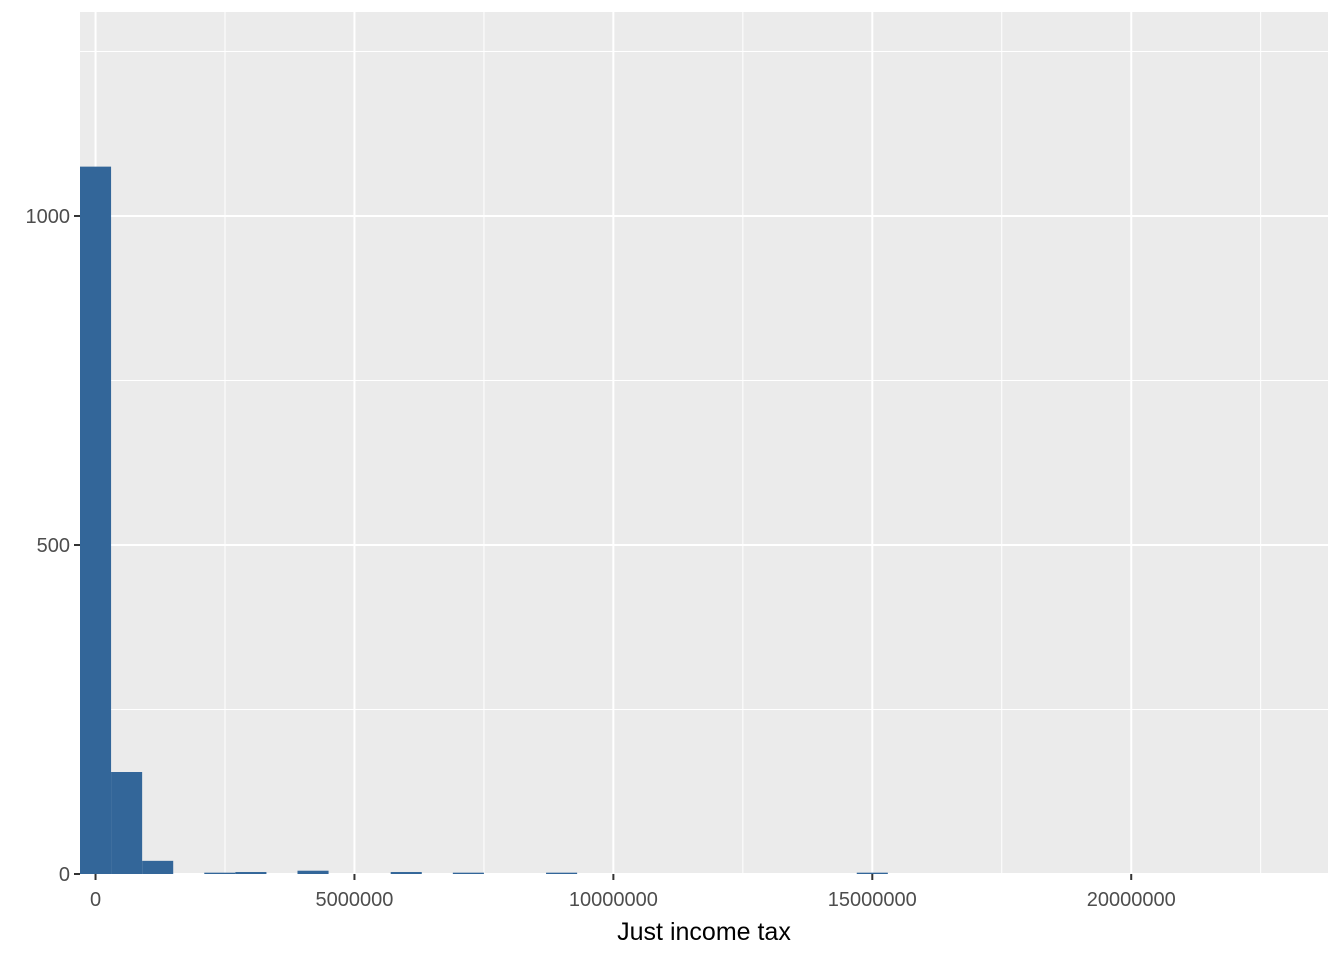  Describe the element at coordinates (1131, 900) in the screenshot. I see `x-tick-label: 20000000` at that location.